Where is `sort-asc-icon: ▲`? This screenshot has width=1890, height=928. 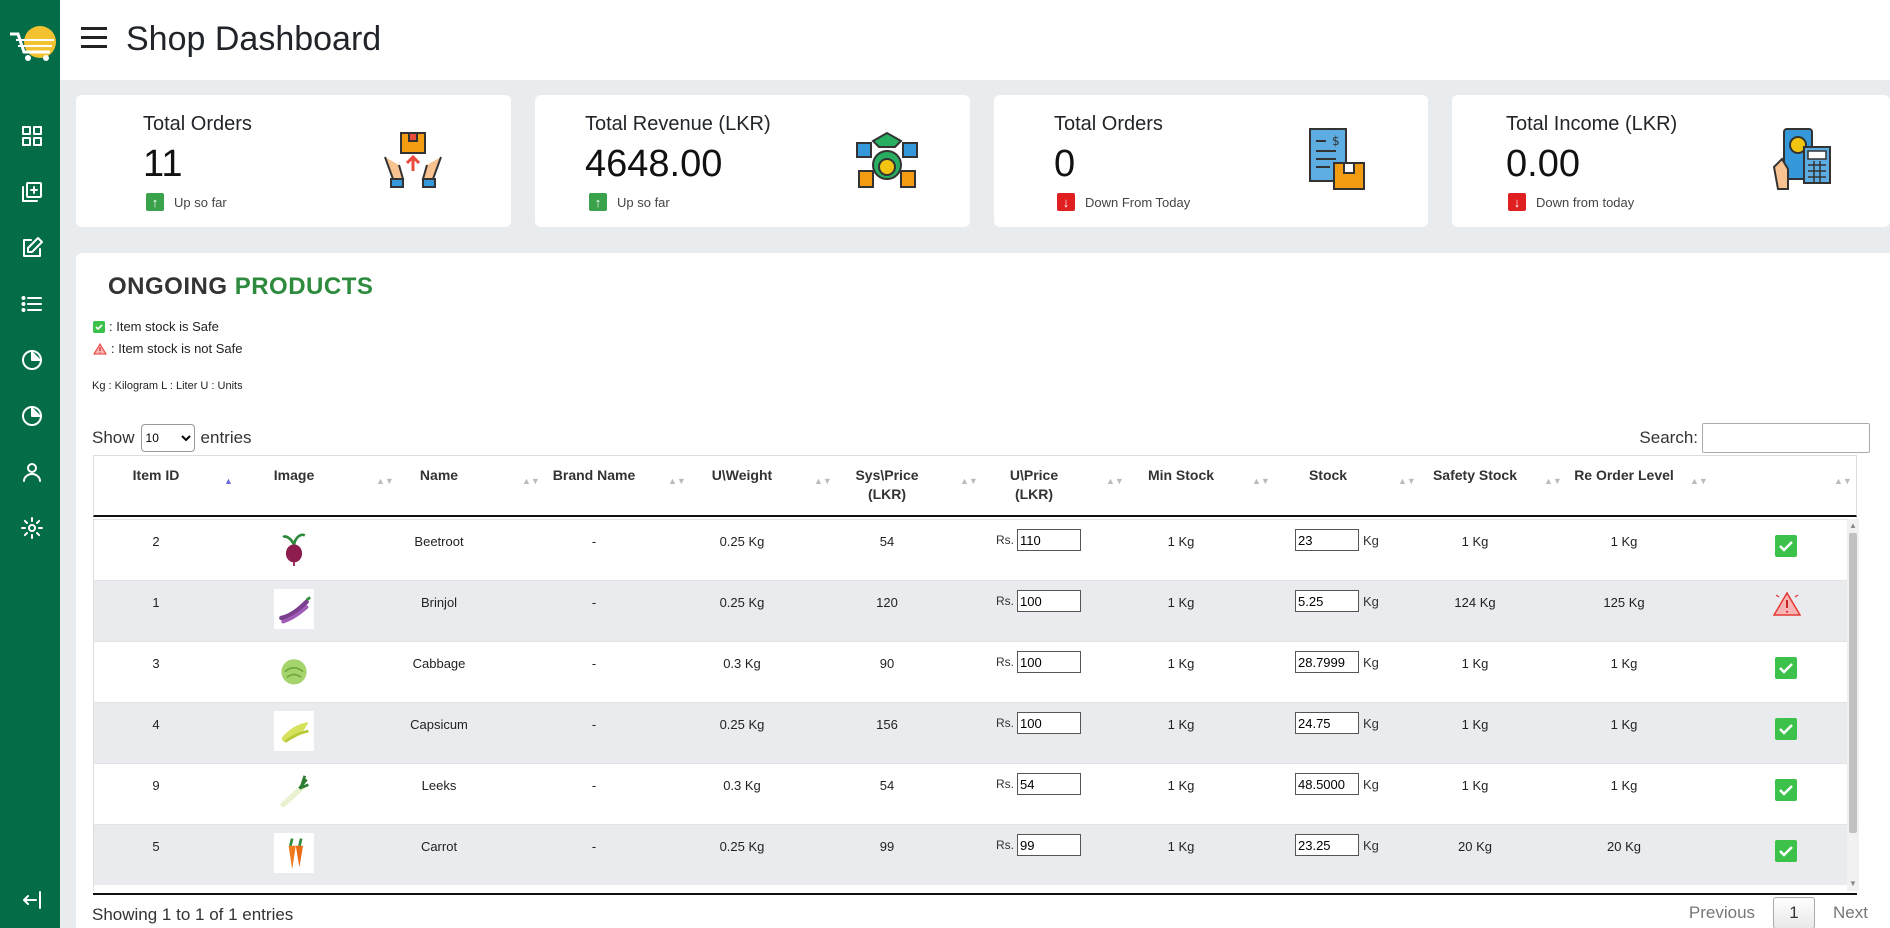
sort-asc-icon: ▲ is located at coordinates (228, 481).